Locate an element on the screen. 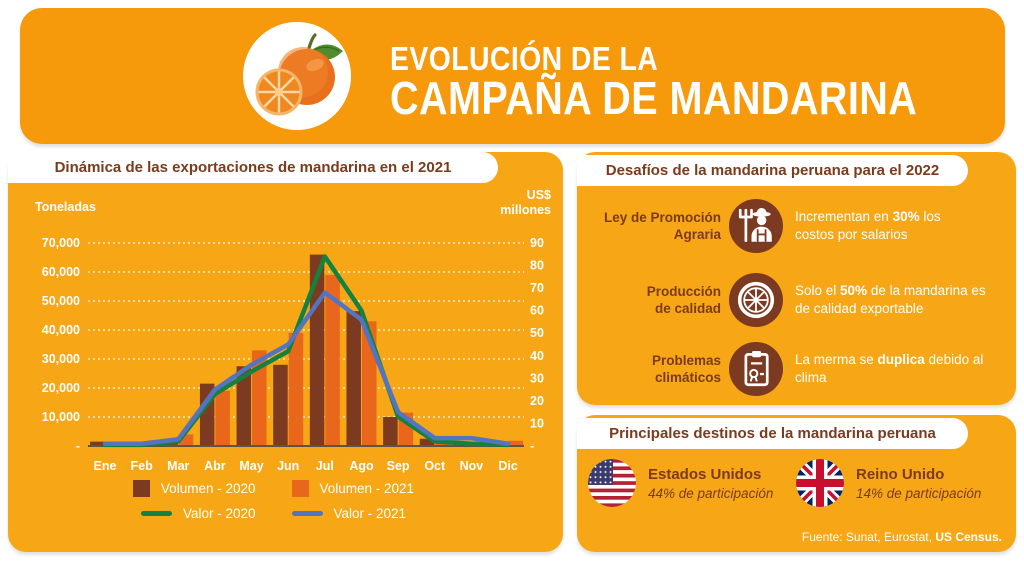 Image resolution: width=1024 pixels, height=563 pixels. legend-label: Volumen - 2020 is located at coordinates (208, 488).